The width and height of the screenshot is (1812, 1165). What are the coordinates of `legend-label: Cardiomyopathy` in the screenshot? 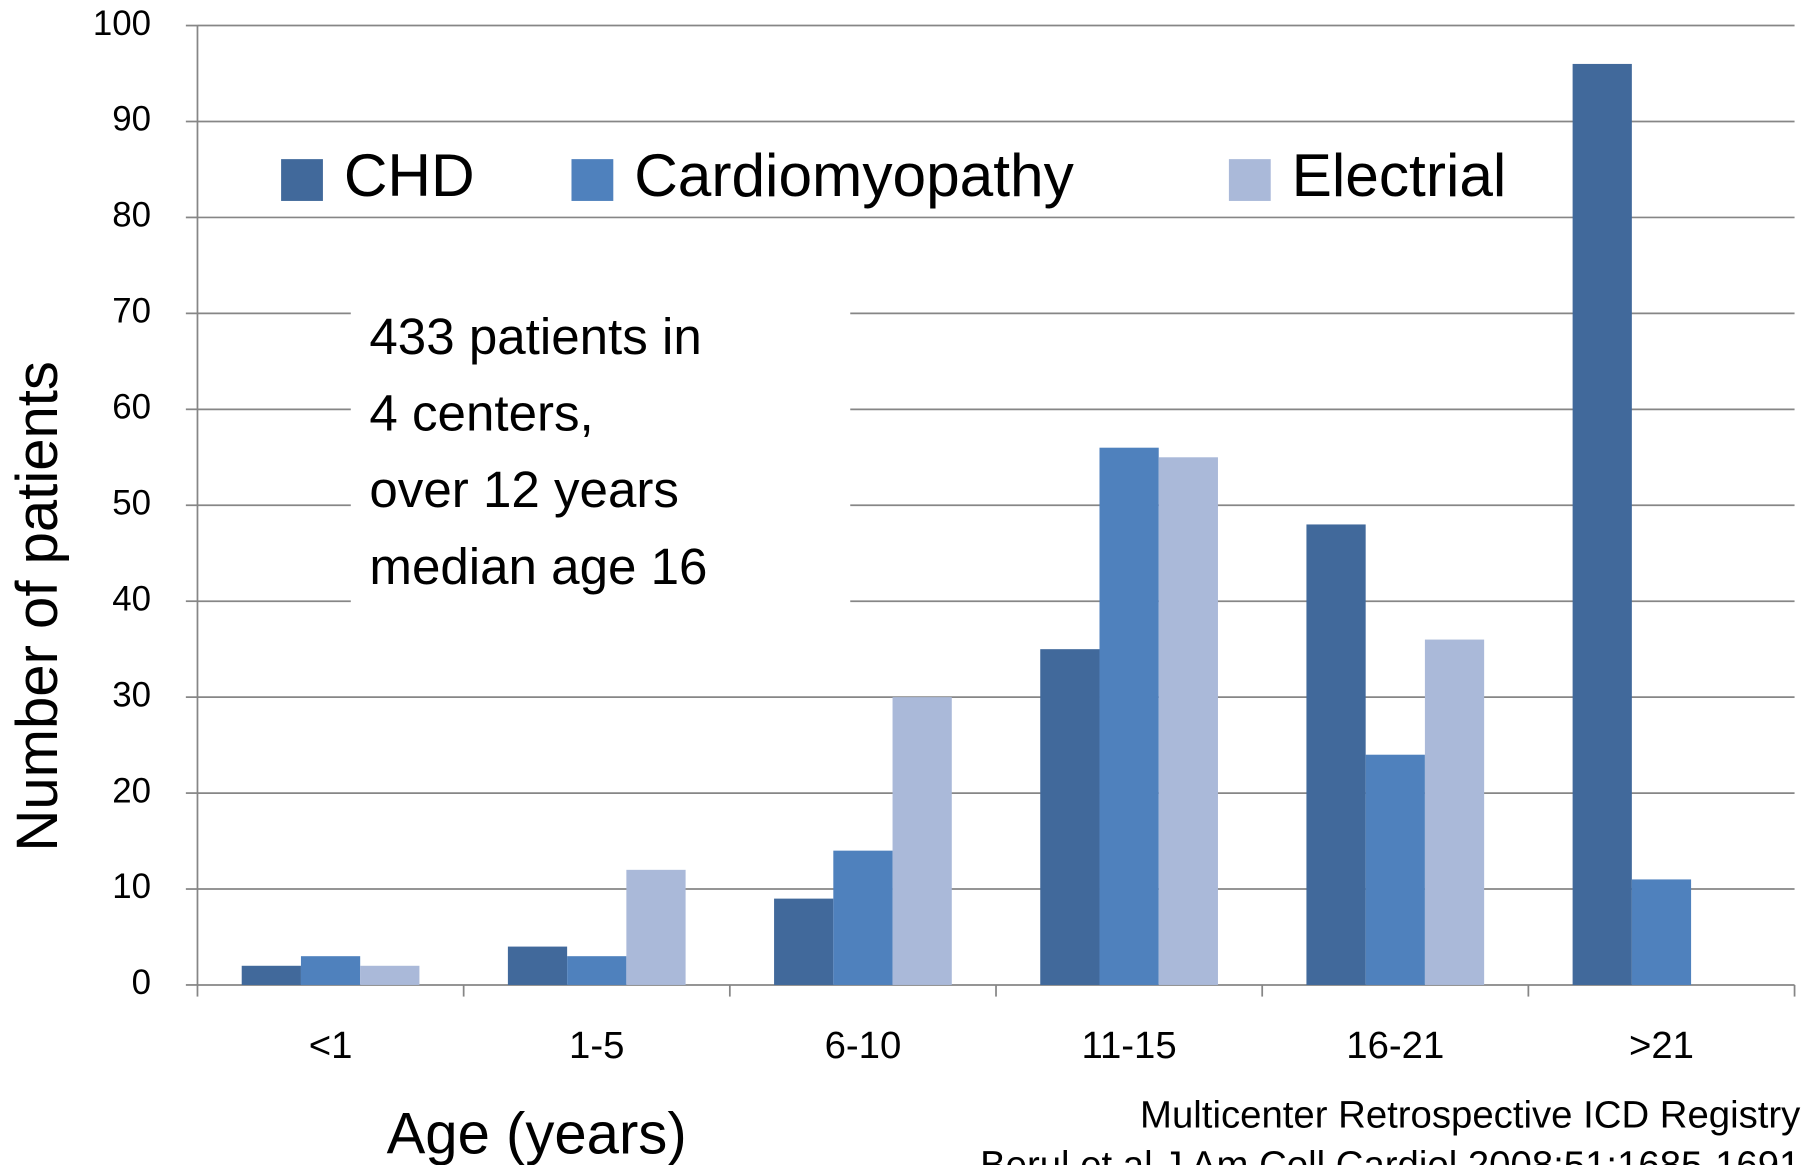 It's located at (854, 175).